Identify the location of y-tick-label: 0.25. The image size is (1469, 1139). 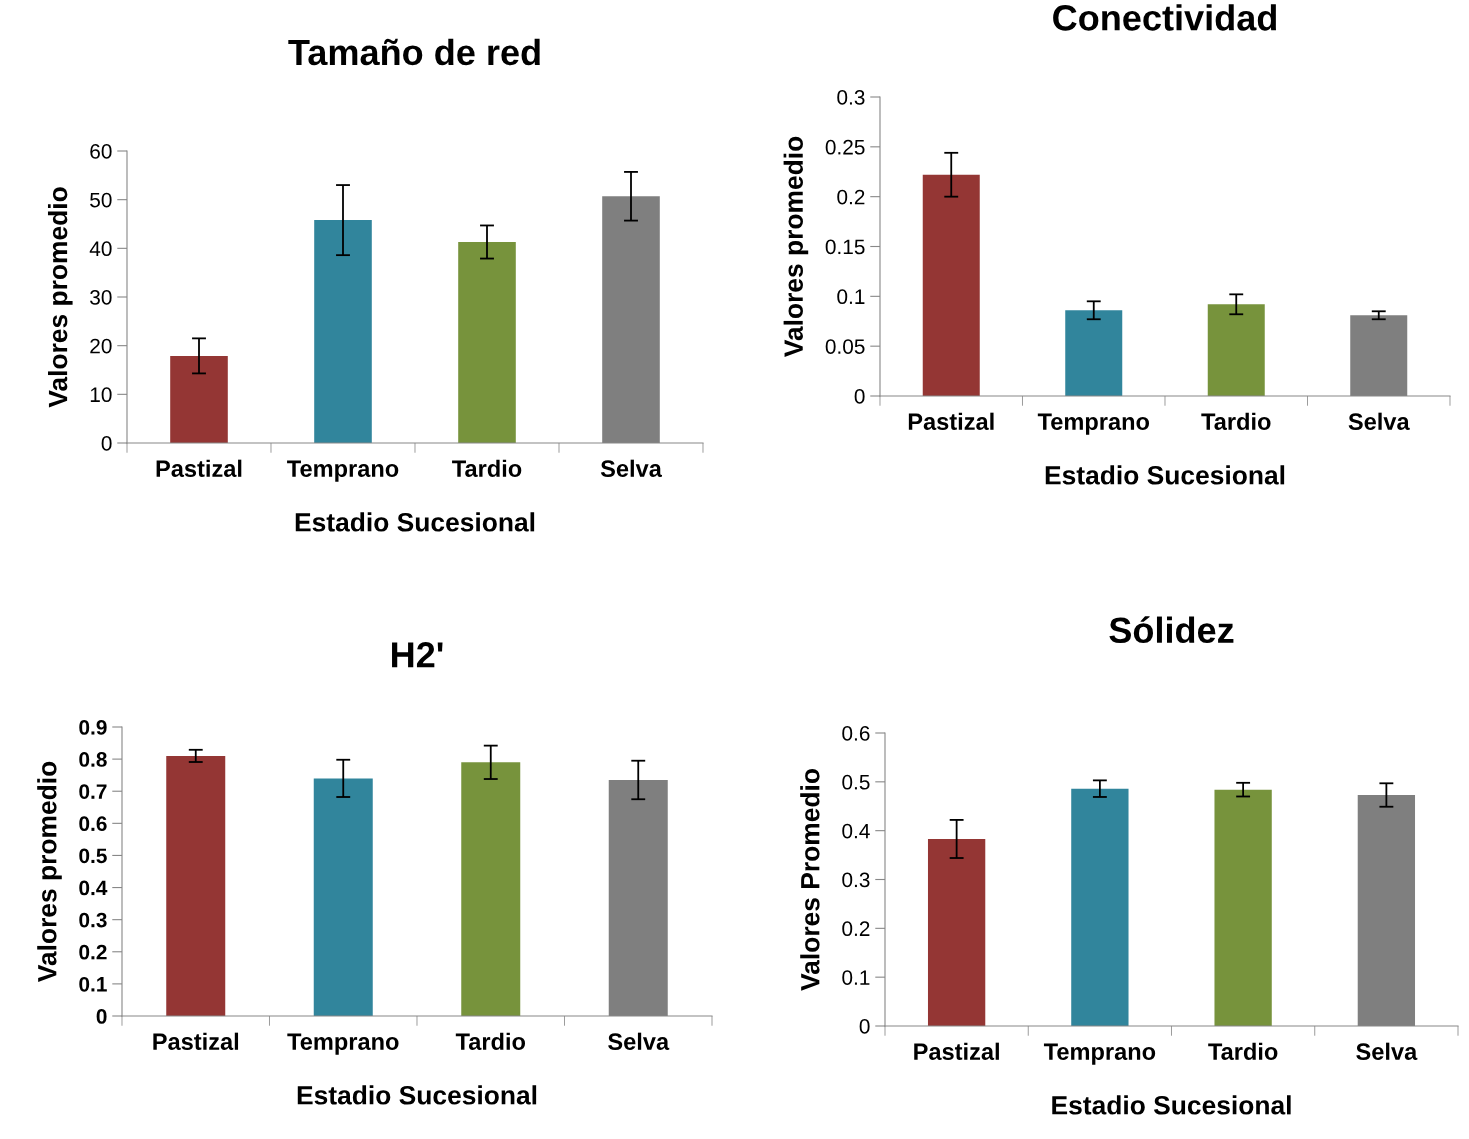
(845, 147).